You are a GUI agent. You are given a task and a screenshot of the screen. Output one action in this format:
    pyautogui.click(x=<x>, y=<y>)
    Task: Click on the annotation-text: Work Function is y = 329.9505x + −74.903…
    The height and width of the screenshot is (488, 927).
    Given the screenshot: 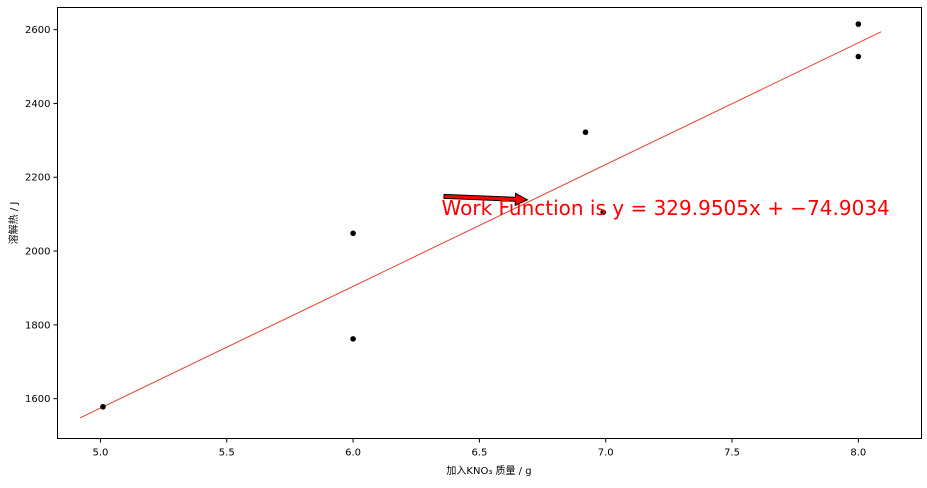 What is the action you would take?
    pyautogui.click(x=666, y=208)
    